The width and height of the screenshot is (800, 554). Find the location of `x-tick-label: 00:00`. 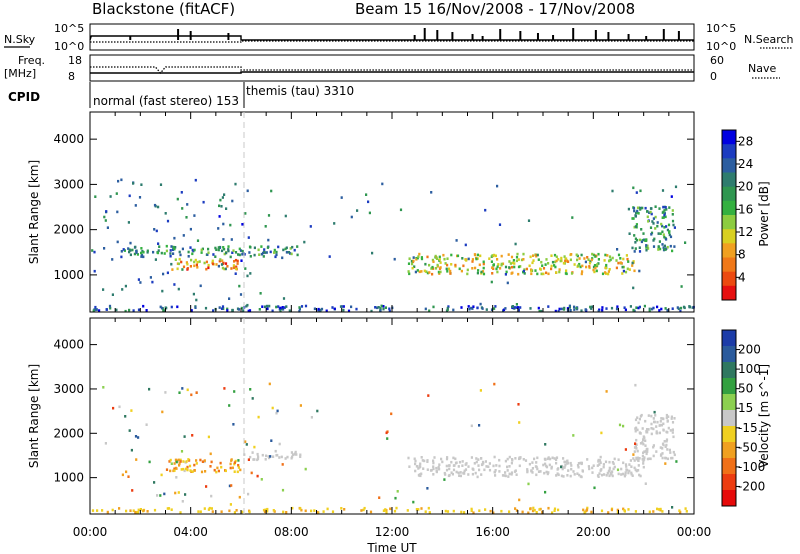

x-tick-label: 00:00 is located at coordinates (694, 532).